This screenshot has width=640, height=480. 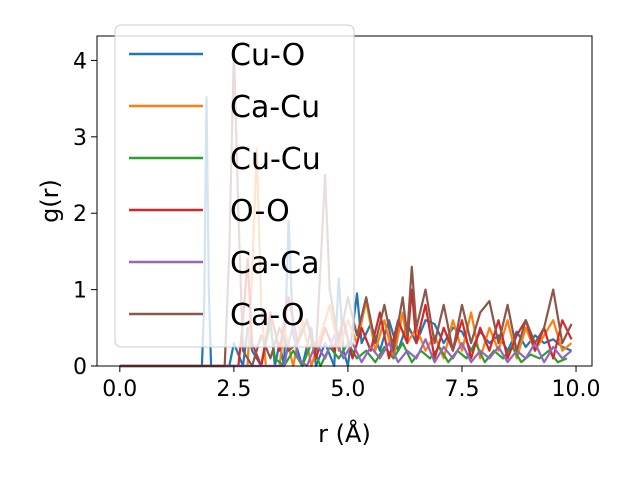 I want to click on series-line-ca-ca, so click(x=346, y=345).